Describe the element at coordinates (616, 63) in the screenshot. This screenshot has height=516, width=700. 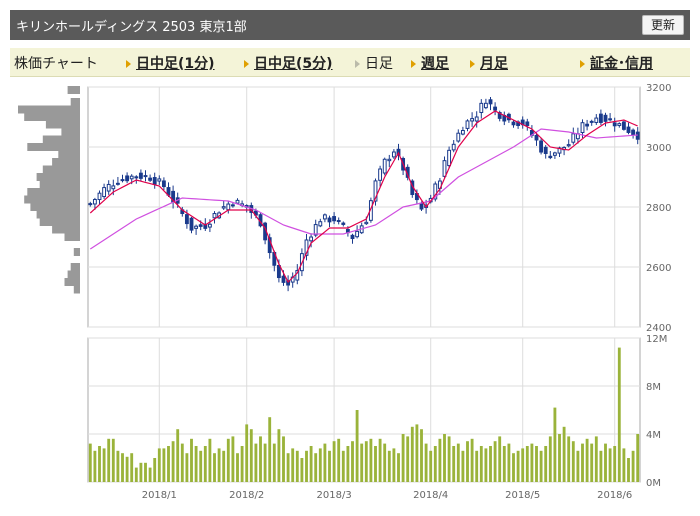
I see `tab-margin: 証金･信用` at that location.